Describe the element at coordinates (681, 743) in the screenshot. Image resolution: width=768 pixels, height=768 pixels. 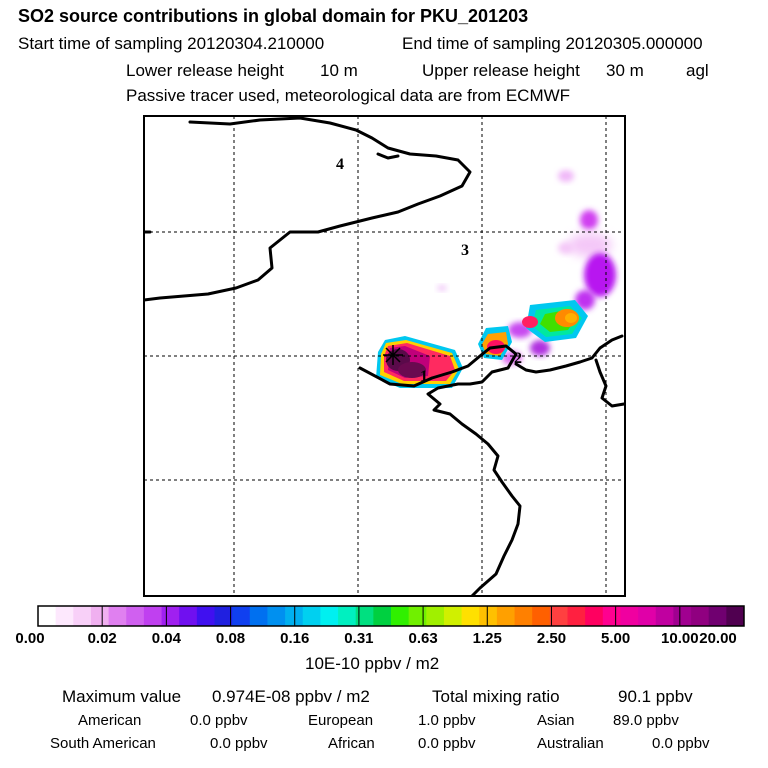
I see `australian-value: 0.0 ppbv` at that location.